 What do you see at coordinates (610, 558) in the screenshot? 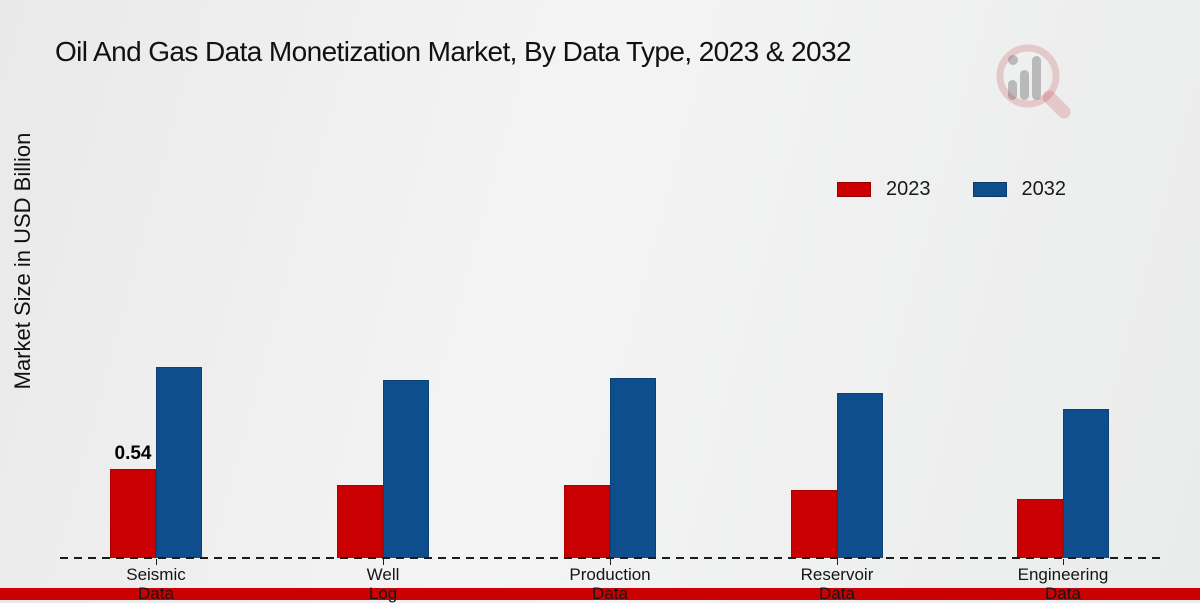
I see `x-axis-baseline` at bounding box center [610, 558].